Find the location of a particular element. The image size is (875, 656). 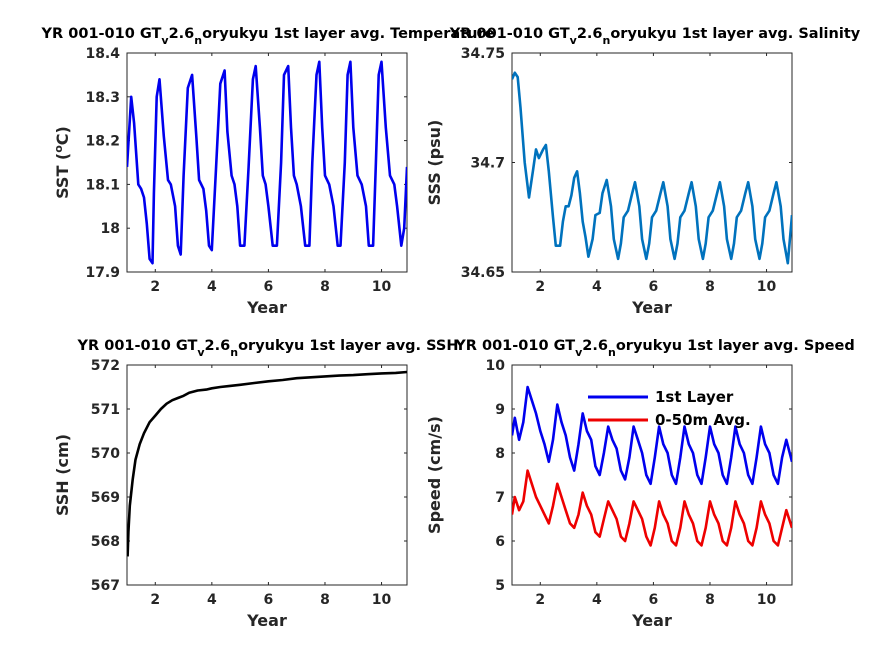

y-tick-label: 8 is located at coordinates (500, 454).